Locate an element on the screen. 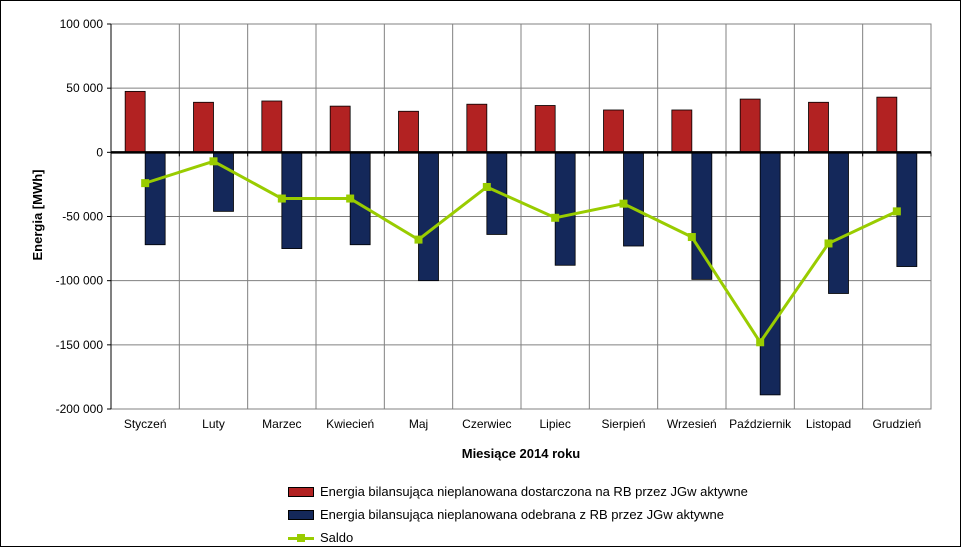  y-tick-label: 50 000 is located at coordinates (84, 88).